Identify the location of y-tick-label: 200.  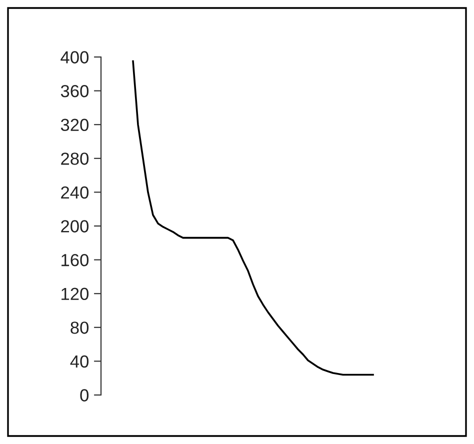
(75, 226).